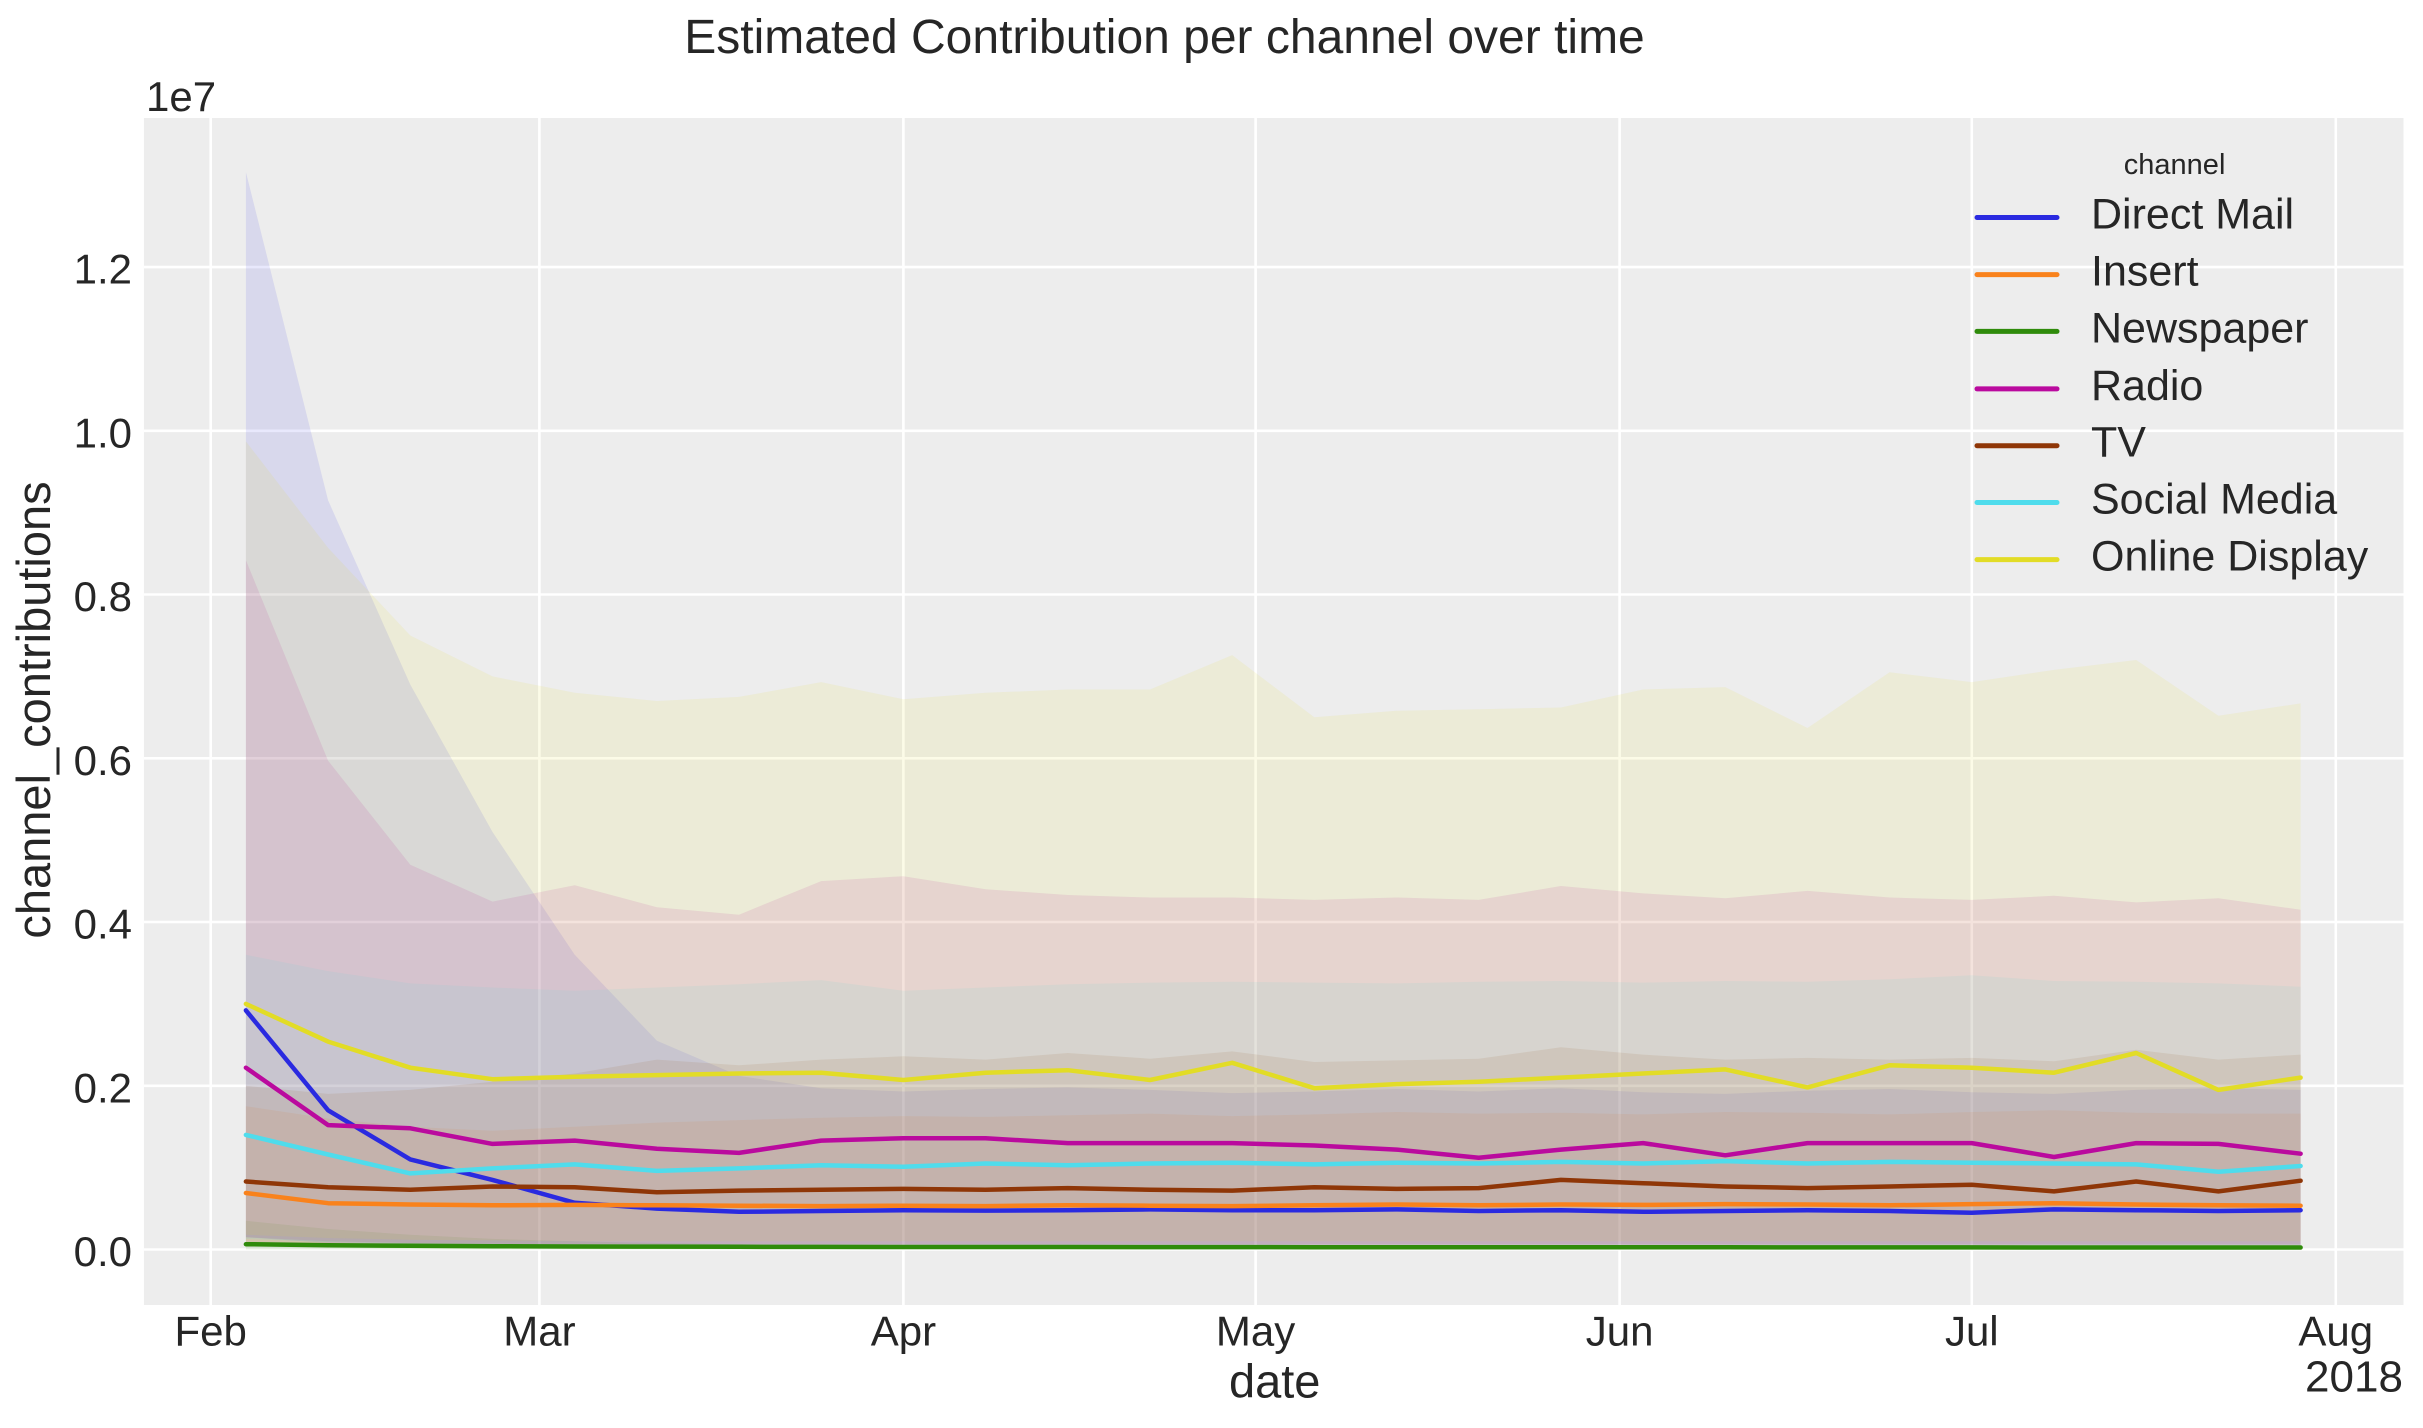 This screenshot has height=1428, width=2423. What do you see at coordinates (1620, 1331) in the screenshot?
I see `svg-text: Jun` at bounding box center [1620, 1331].